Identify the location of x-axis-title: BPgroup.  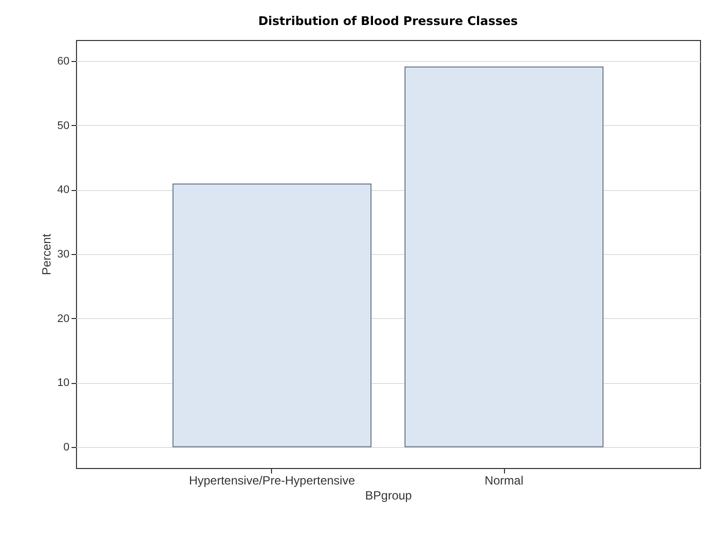
(388, 495).